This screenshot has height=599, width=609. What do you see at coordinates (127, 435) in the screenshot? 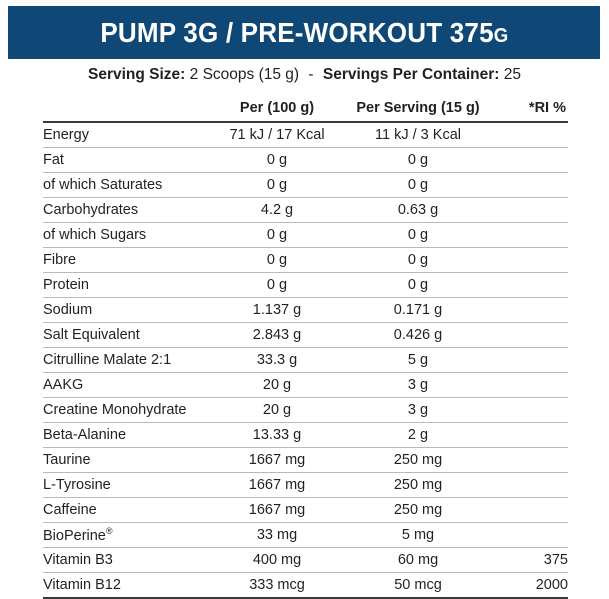
I see `nutrient-name: Beta-Alanine` at bounding box center [127, 435].